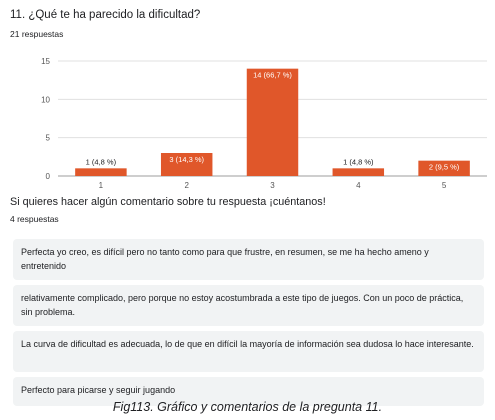 This screenshot has height=420, width=495. What do you see at coordinates (272, 75) in the screenshot?
I see `data-label: 14 (66,7 %)` at bounding box center [272, 75].